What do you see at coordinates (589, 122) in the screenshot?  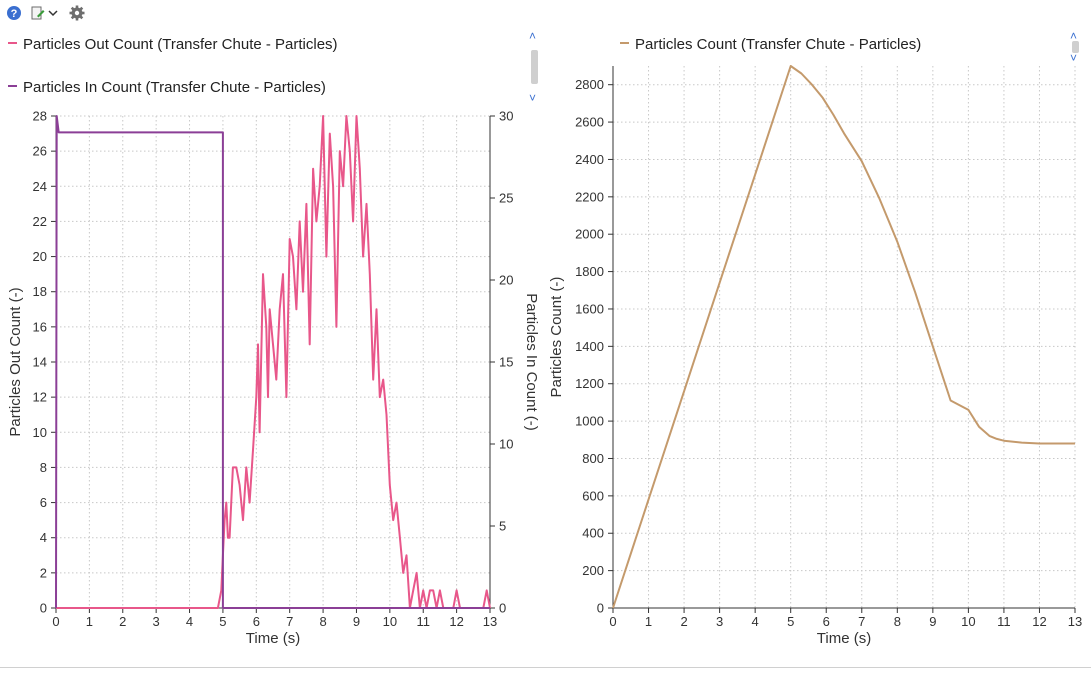 I see `y-tick-label: 2600` at bounding box center [589, 122].